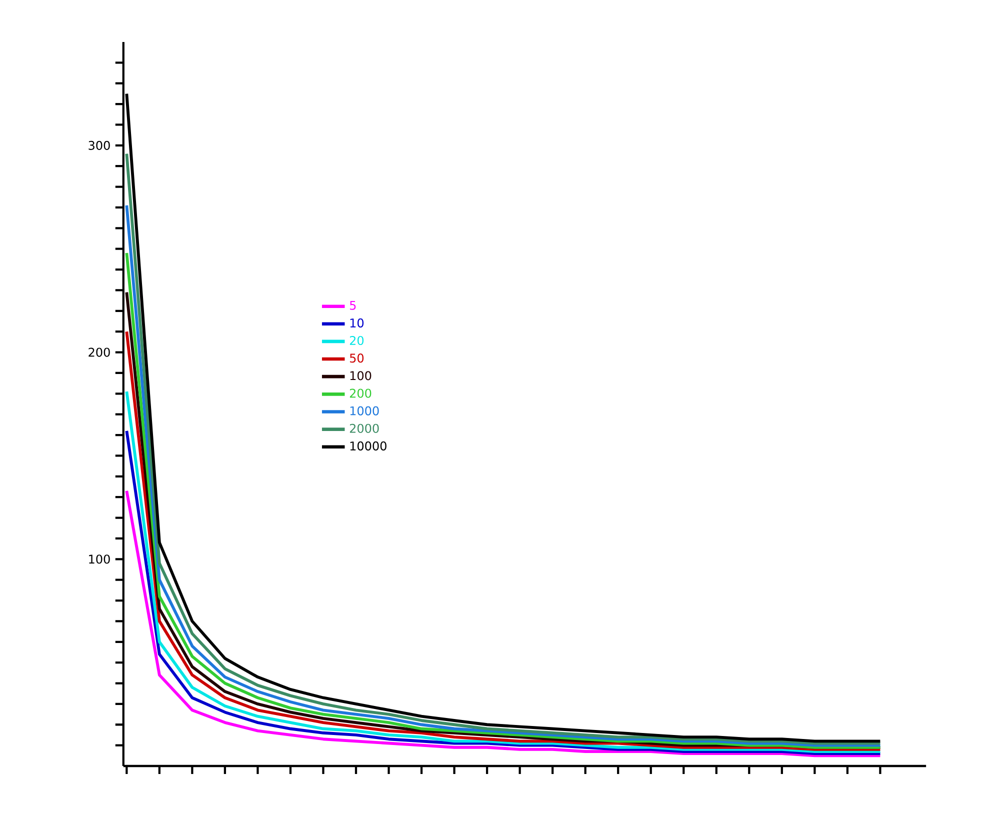  What do you see at coordinates (368, 445) in the screenshot?
I see `legend-label: 10000` at bounding box center [368, 445].